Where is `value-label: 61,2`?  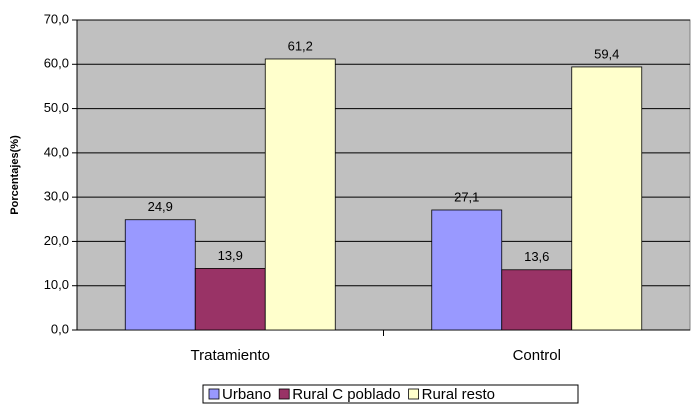 value-label: 61,2 is located at coordinates (300, 45).